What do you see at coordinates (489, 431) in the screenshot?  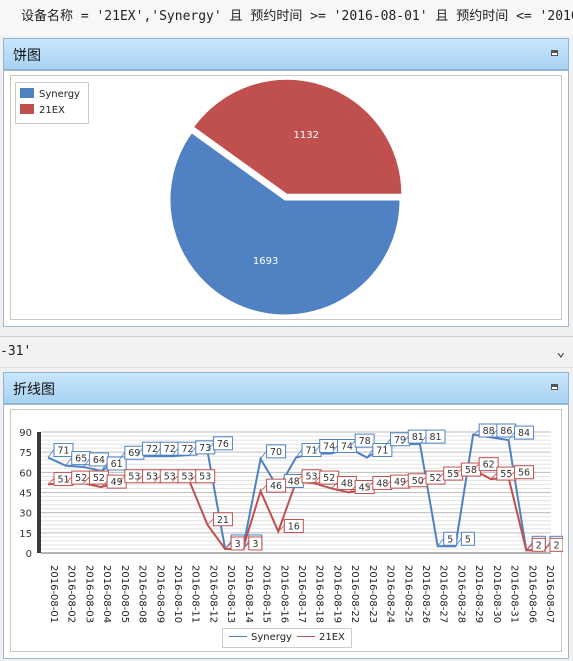 I see `data-label: 88` at bounding box center [489, 431].